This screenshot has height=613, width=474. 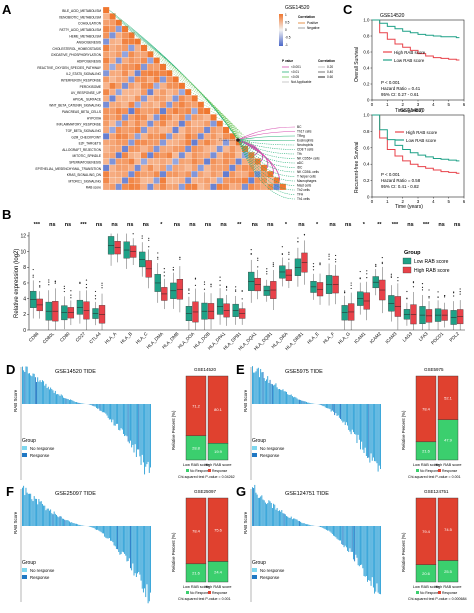 I want to click on stack-y-label: Relative Percent (%), so click(x=403, y=552).